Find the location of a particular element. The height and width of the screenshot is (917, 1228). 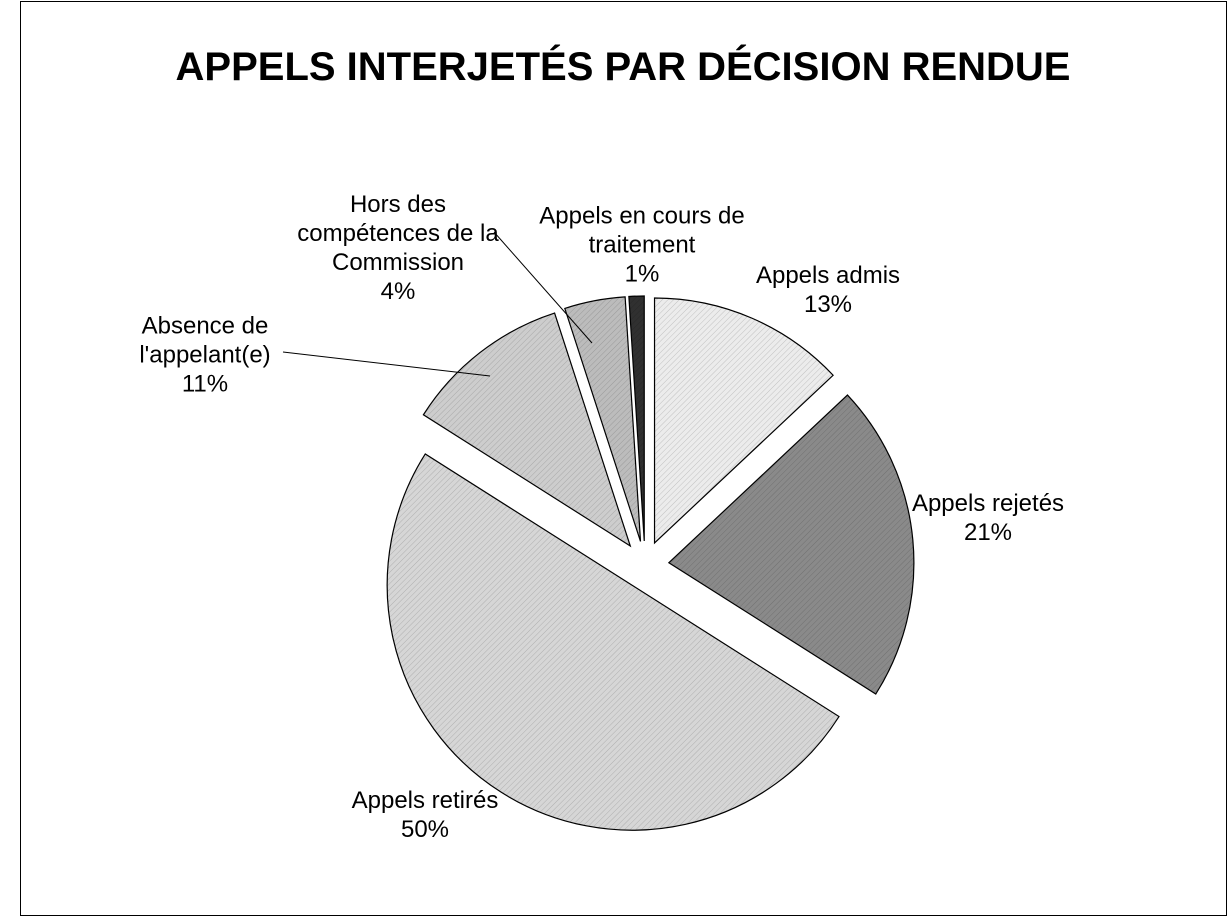

value-label: 4% is located at coordinates (398, 291).